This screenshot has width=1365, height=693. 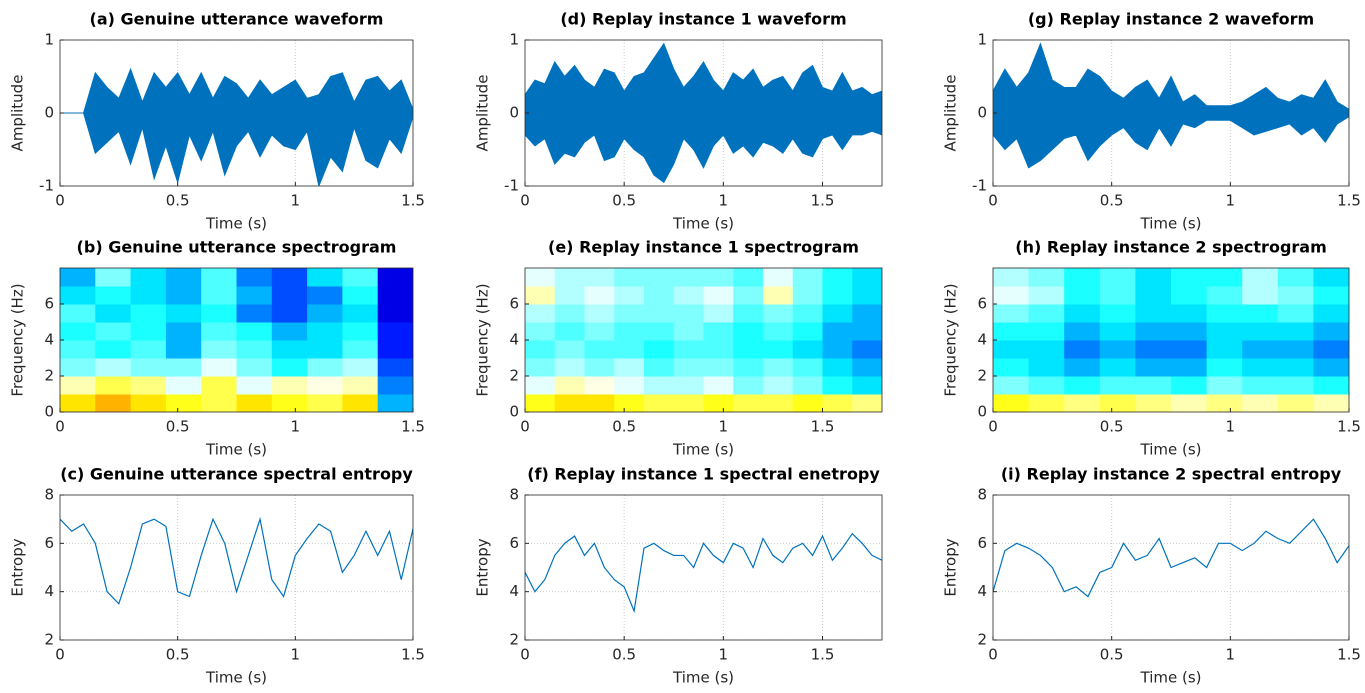 I want to click on axes-box, so click(x=703, y=567).